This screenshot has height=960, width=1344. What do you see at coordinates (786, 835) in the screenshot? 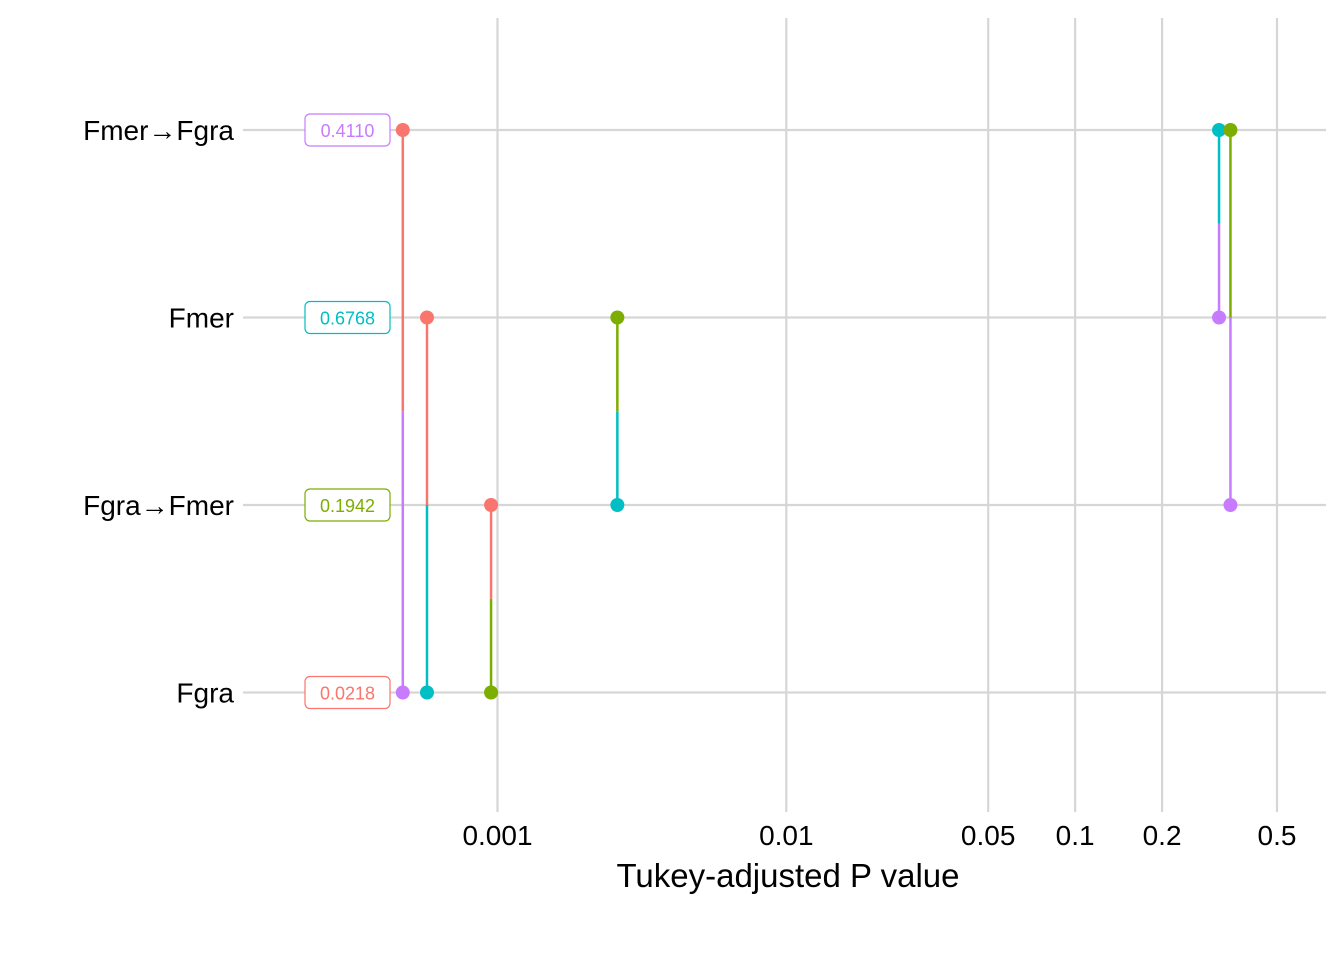
I see `x-tick-label: 0.01` at bounding box center [786, 835].